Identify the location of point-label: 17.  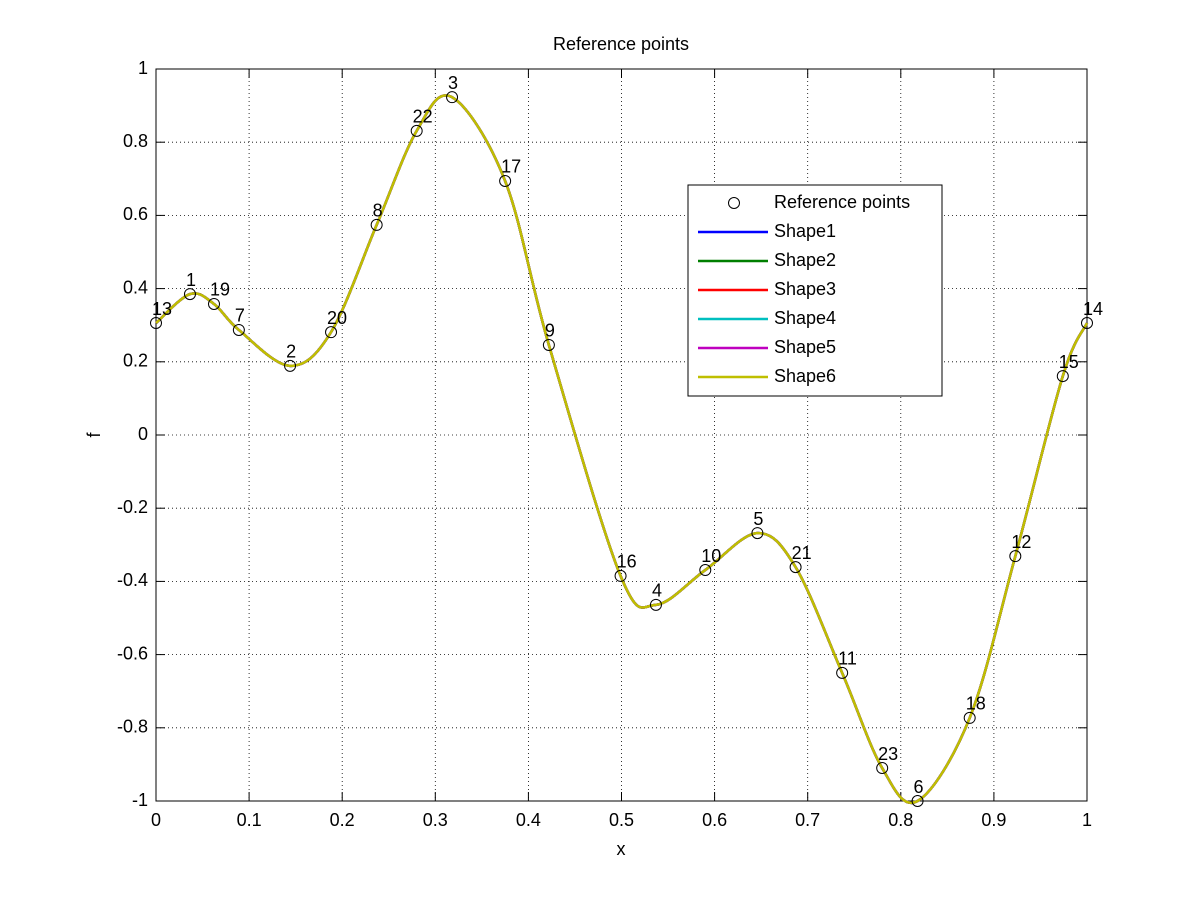
(511, 167).